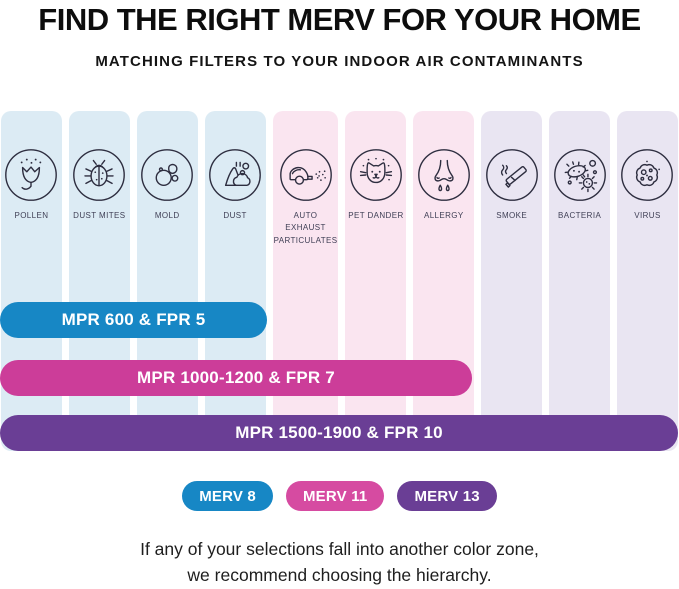 The height and width of the screenshot is (589, 679). I want to click on column-smoke: SMOKE, so click(512, 281).